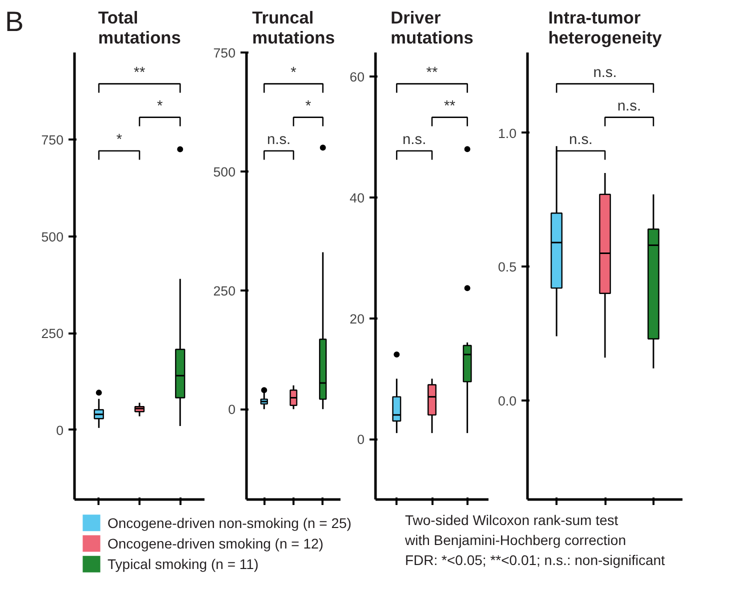 The image size is (729, 614). What do you see at coordinates (14, 22) in the screenshot?
I see `text: B` at bounding box center [14, 22].